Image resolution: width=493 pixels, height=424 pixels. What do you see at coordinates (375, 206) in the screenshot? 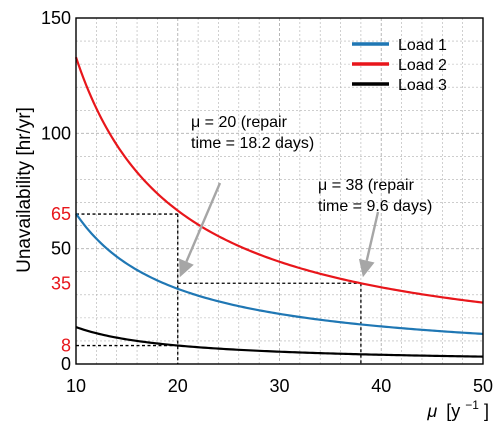
I see `annotation-line: time = 9.6 days)` at bounding box center [375, 206].